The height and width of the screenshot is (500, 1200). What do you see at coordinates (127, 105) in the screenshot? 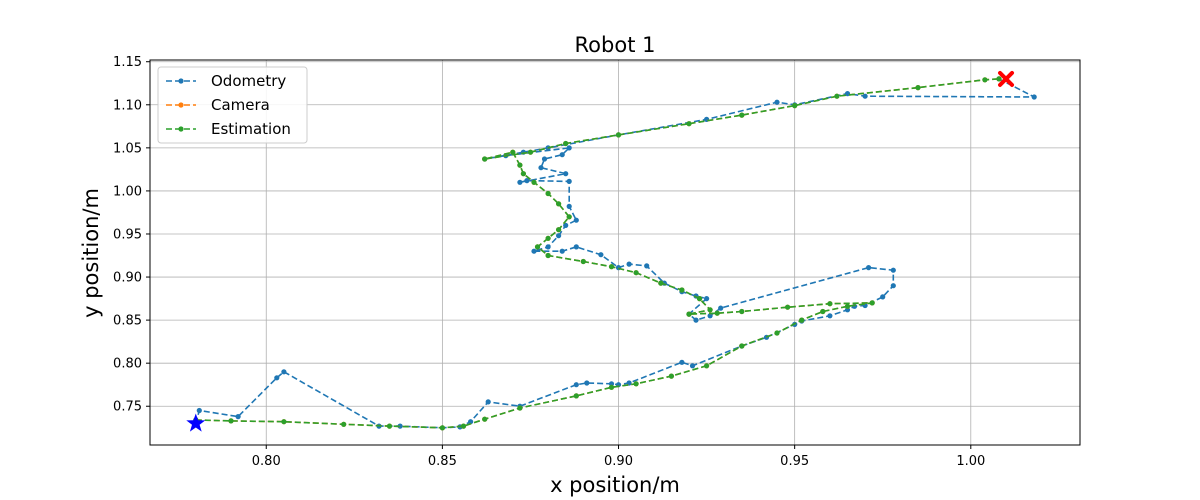
I see `y-tick-label: 1.10` at bounding box center [127, 105].